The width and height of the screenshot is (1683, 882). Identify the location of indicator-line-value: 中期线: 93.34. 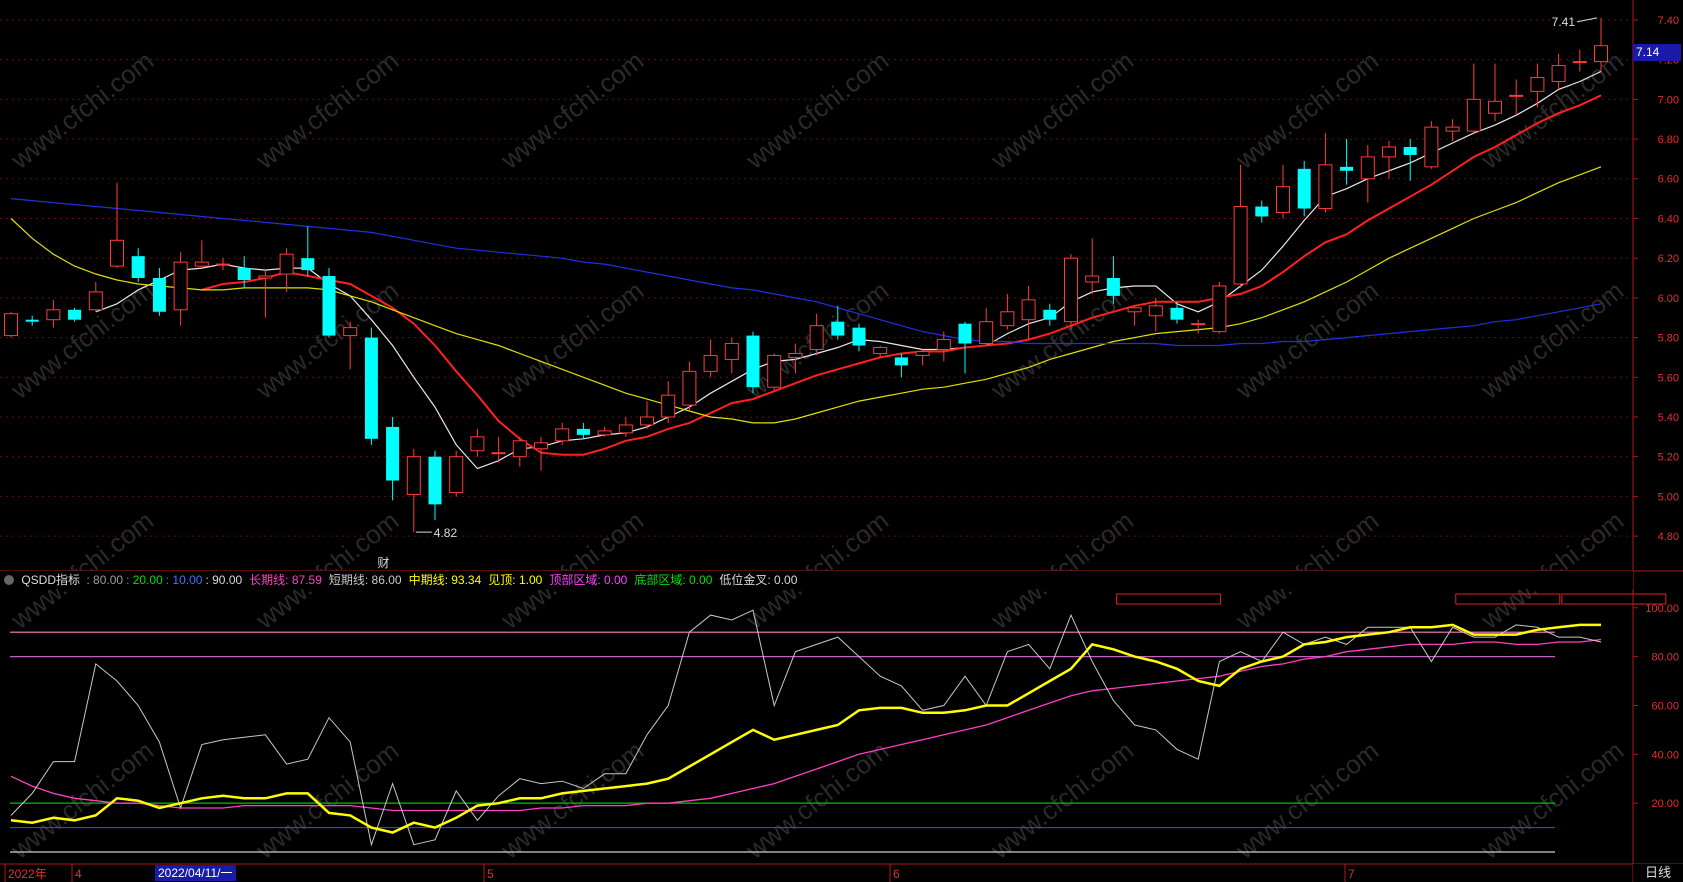
(445, 580).